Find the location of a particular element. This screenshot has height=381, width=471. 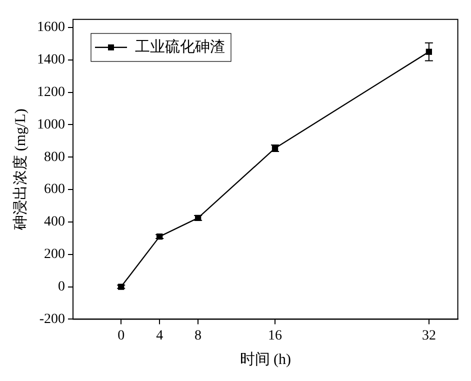

y-tick-label: 0 is located at coordinates (61, 286).